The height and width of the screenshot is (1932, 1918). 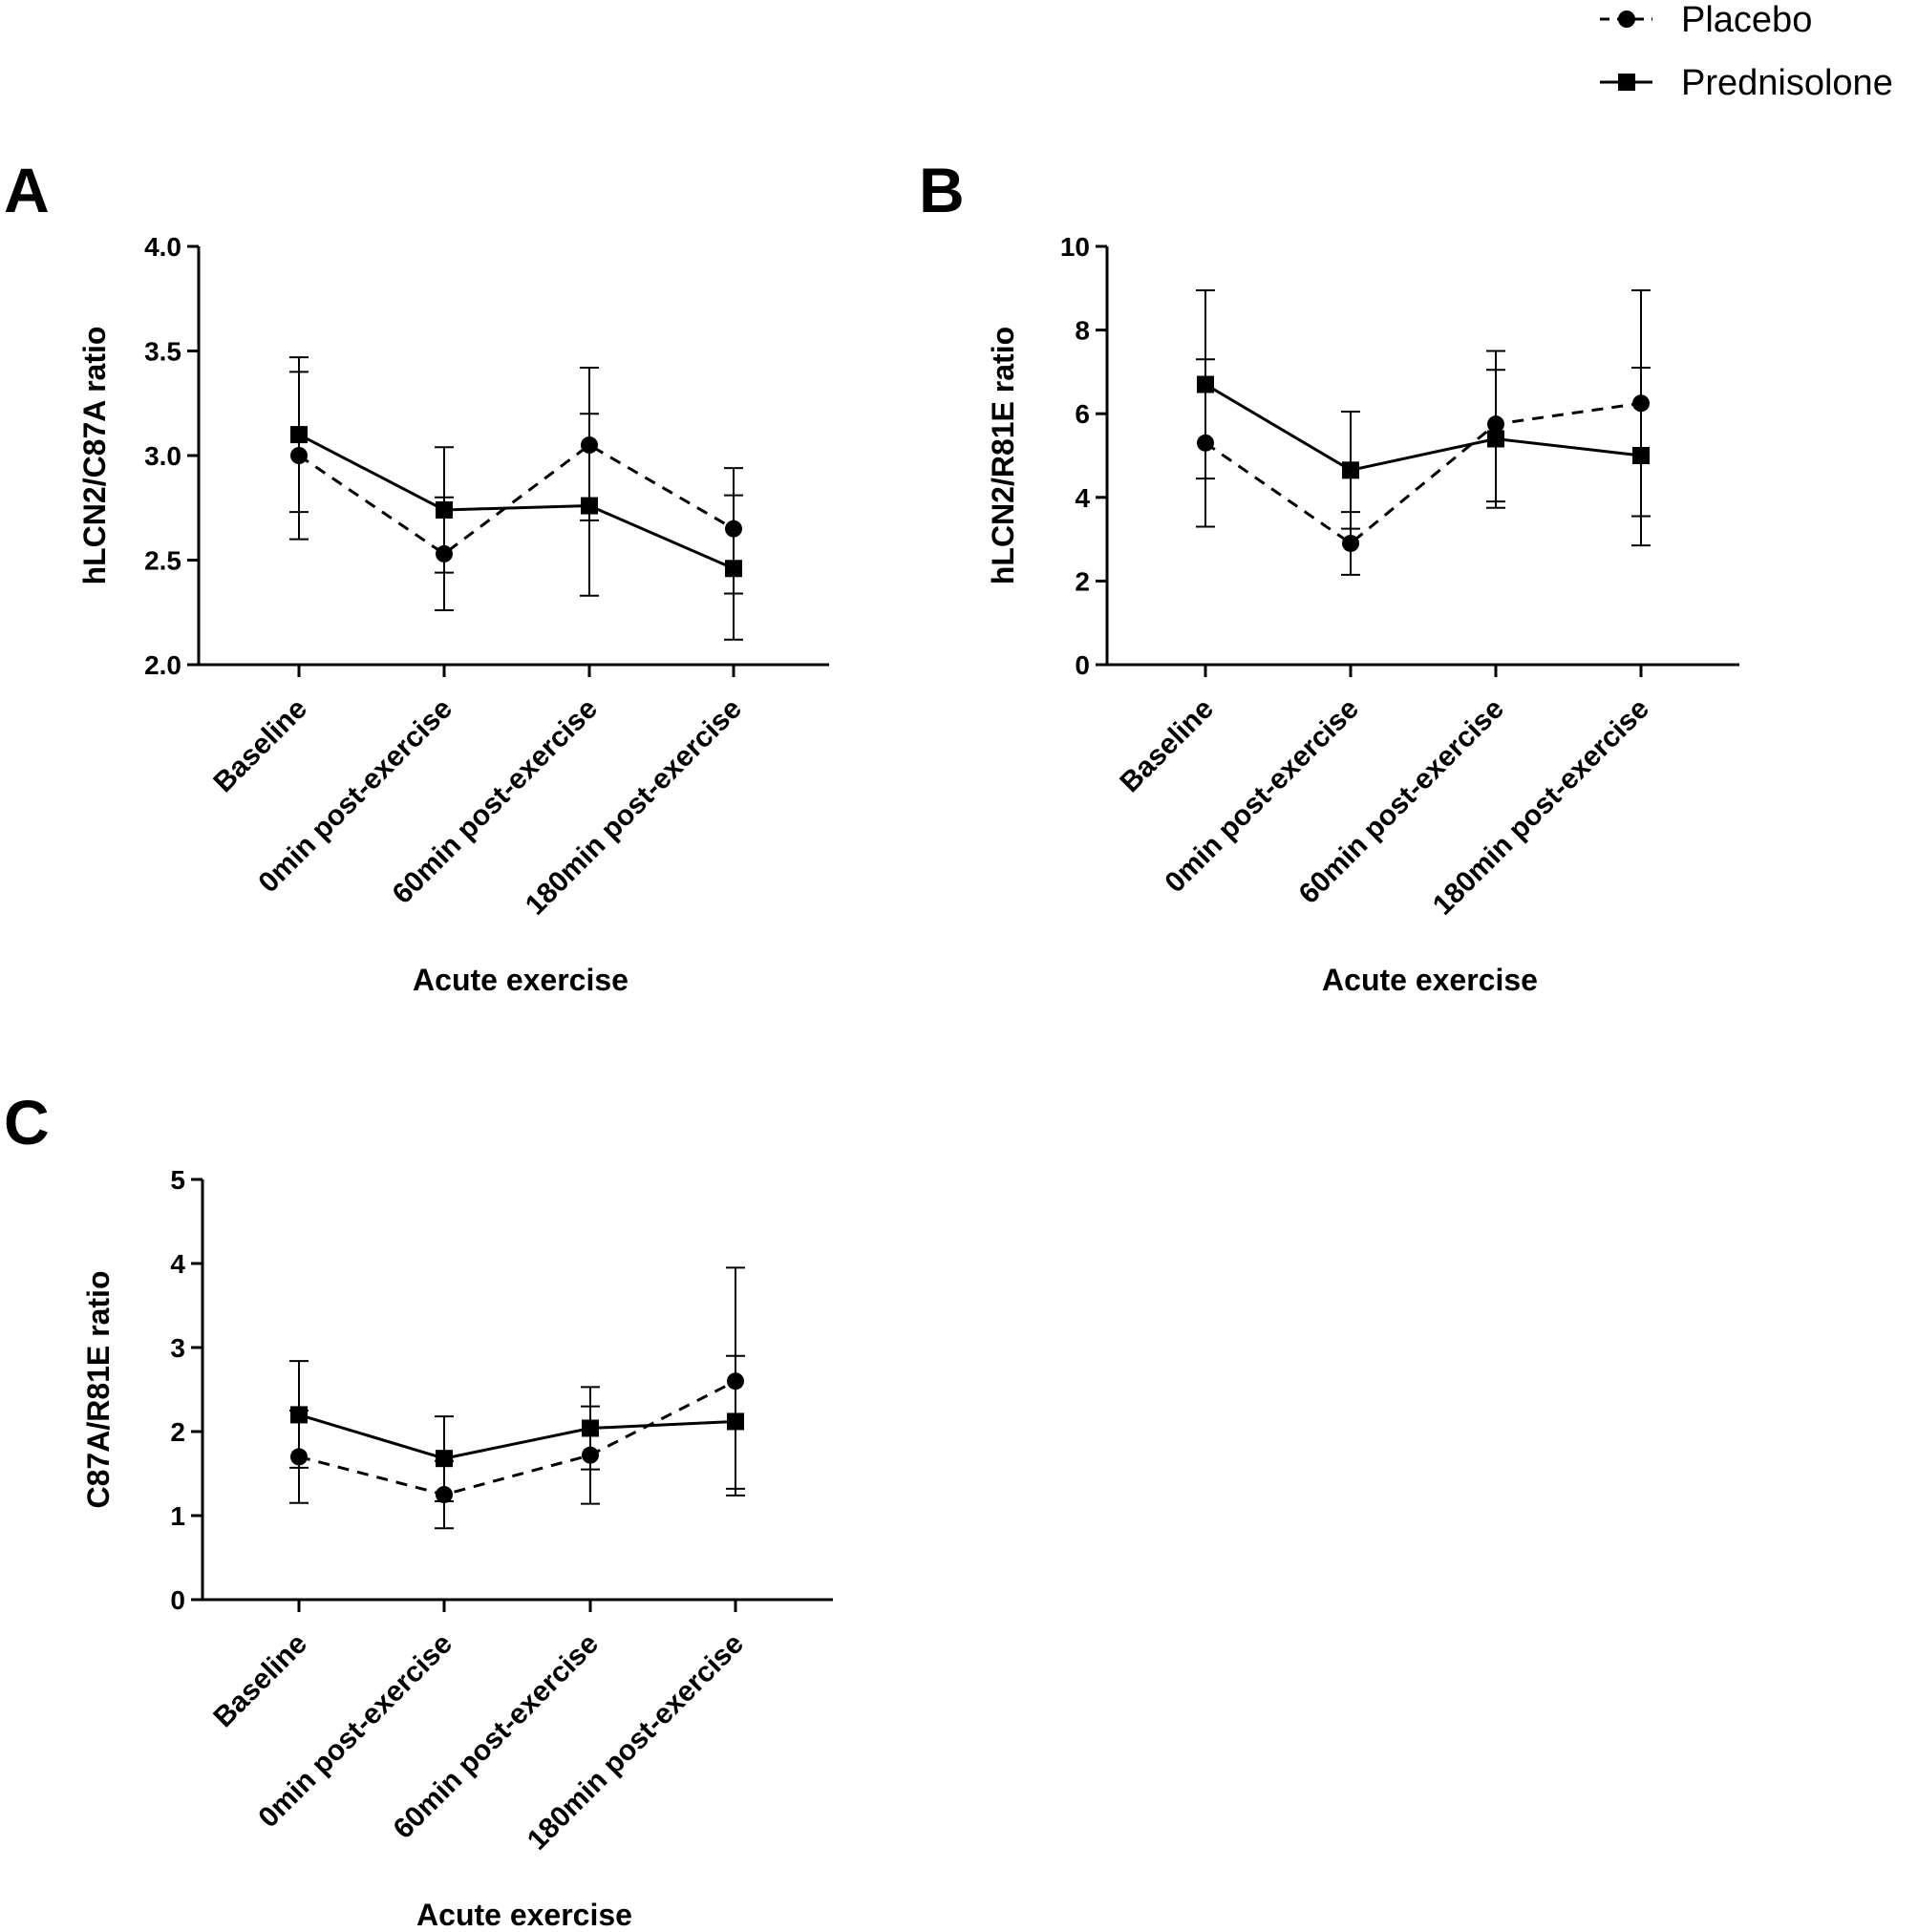 I want to click on legend-prednisolone-square-icon, so click(x=1627, y=82).